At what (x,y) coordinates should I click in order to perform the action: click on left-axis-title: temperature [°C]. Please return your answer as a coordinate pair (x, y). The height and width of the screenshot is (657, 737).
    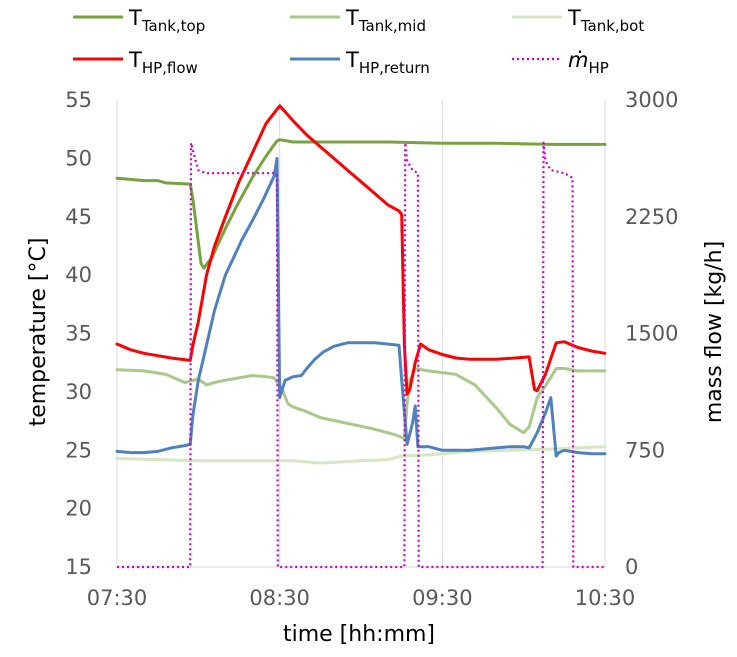
    Looking at the image, I should click on (38, 332).